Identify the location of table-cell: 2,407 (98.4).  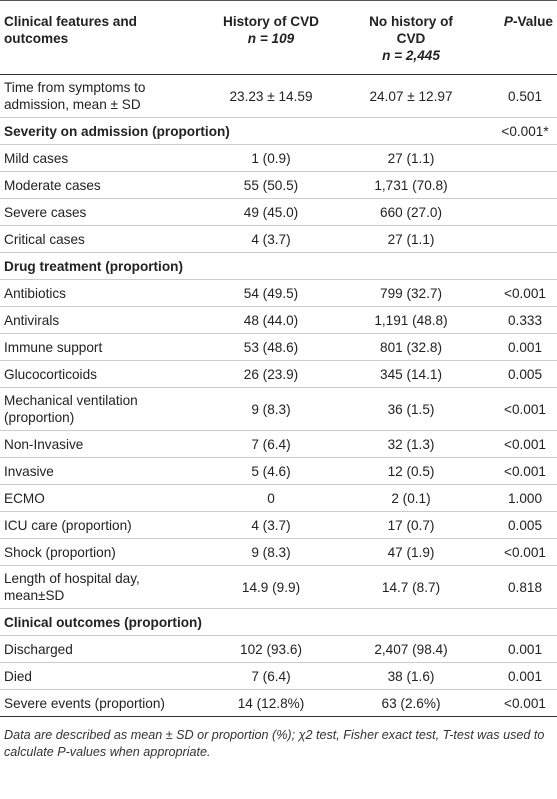
(411, 649).